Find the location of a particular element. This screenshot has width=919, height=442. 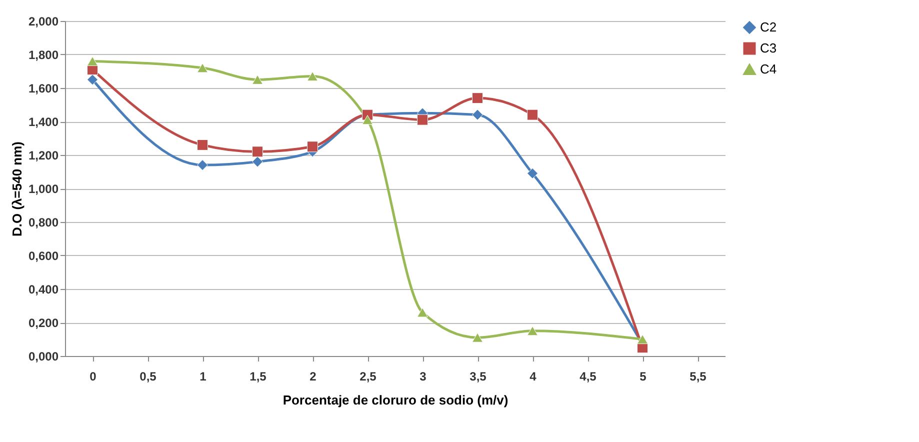

x-tick-label: 1 is located at coordinates (203, 377).